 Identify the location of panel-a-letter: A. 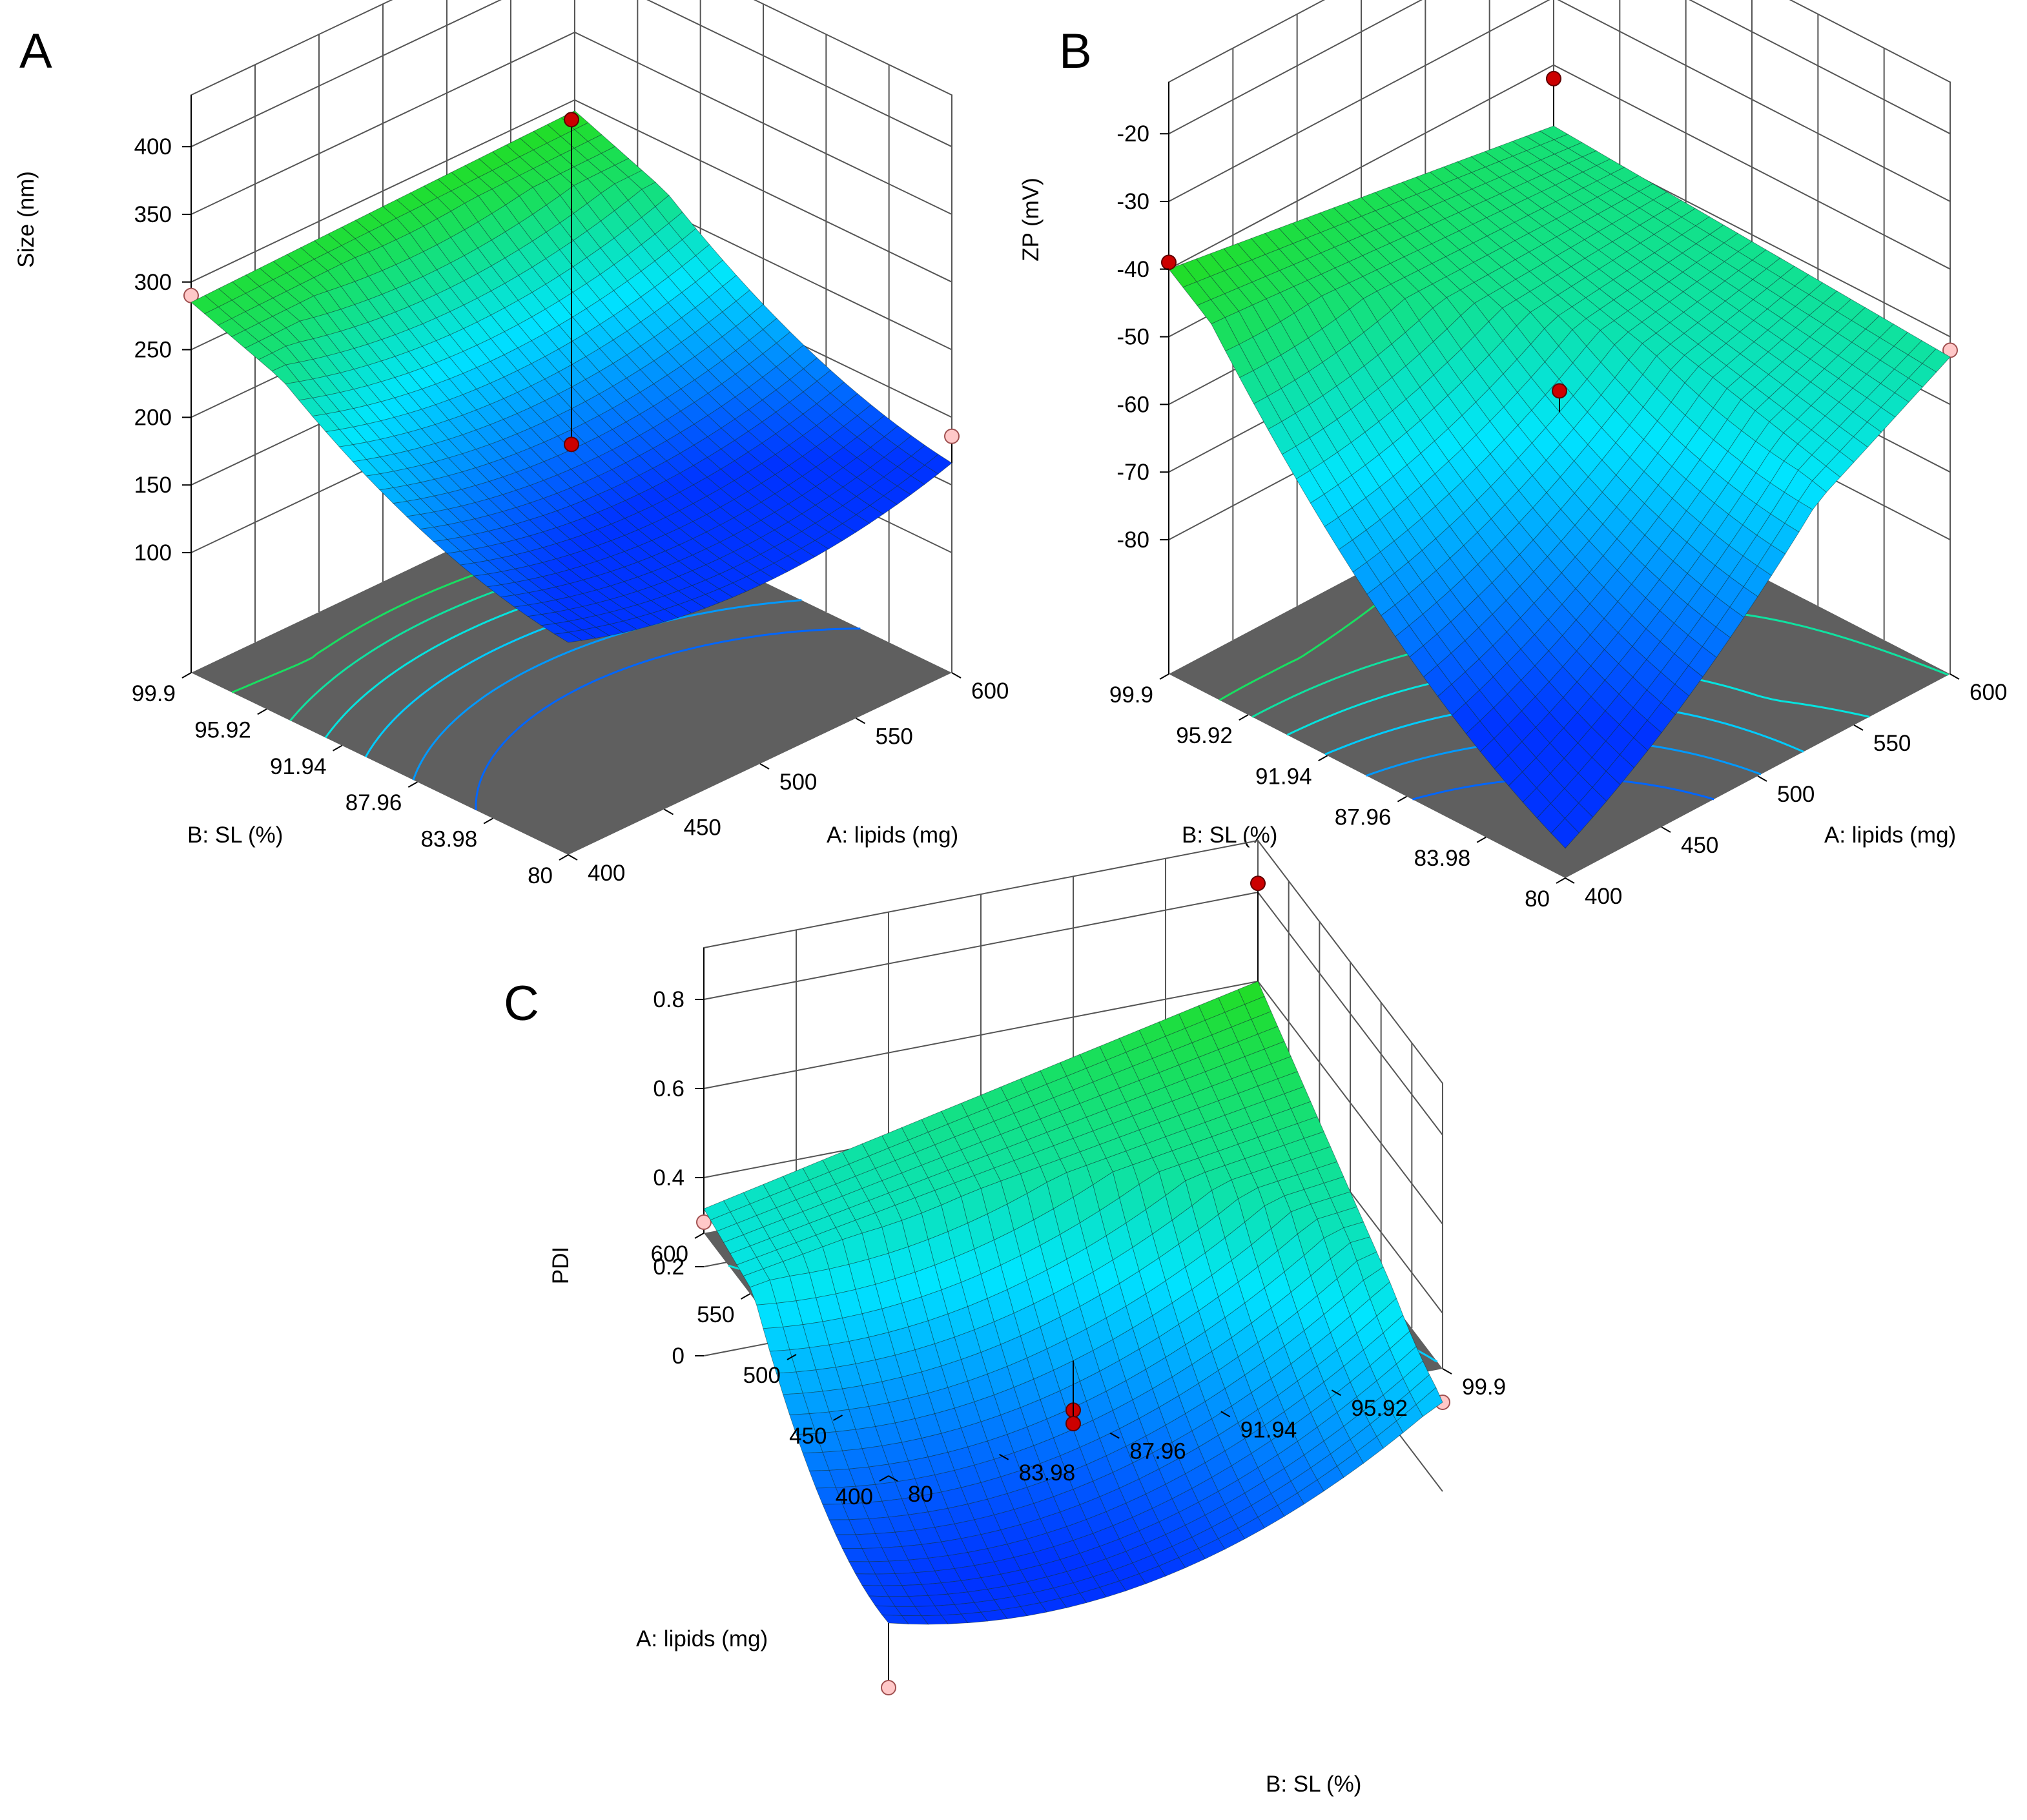
(35, 51).